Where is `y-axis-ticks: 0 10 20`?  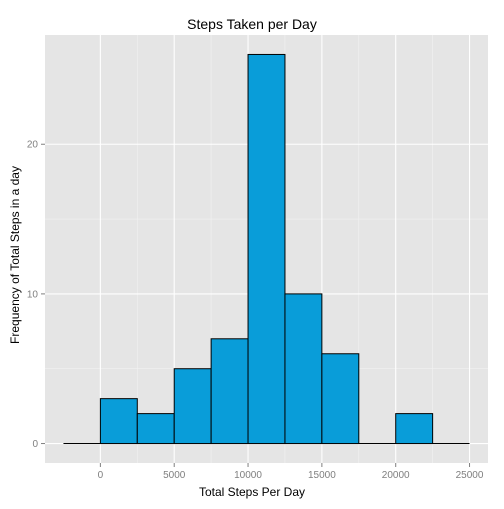 y-axis-ticks: 0 10 20 is located at coordinates (36, 295).